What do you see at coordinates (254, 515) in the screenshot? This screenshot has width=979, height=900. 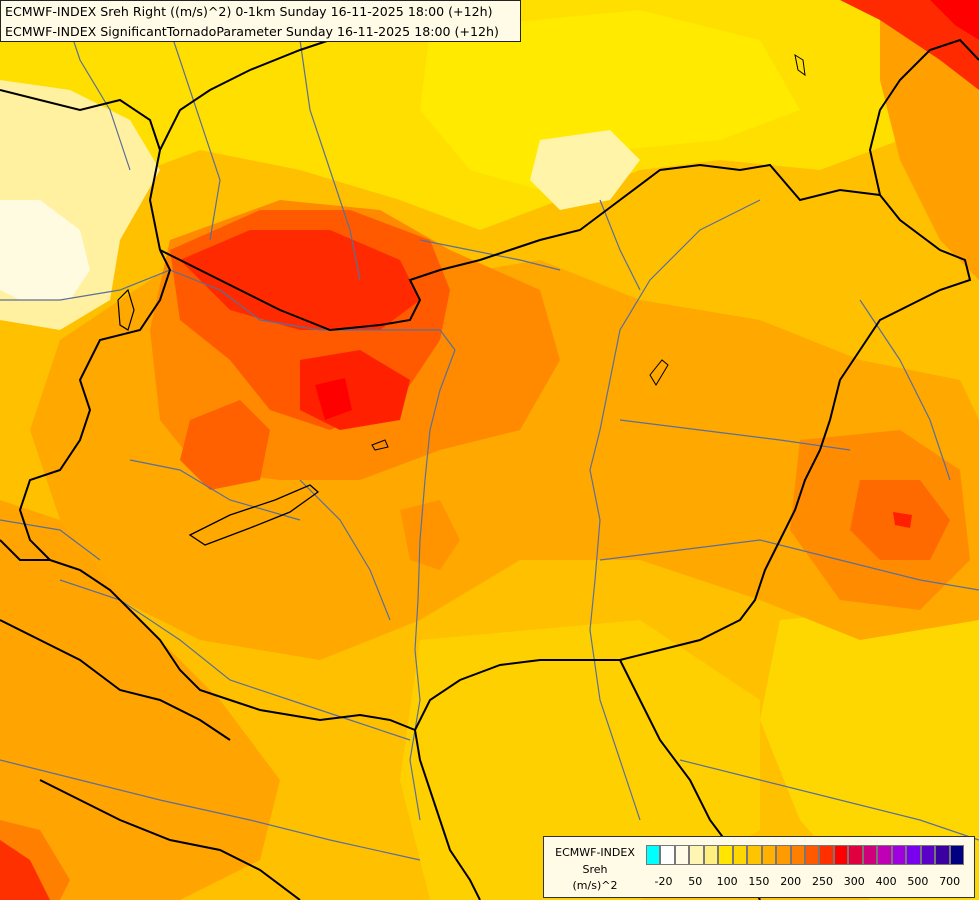 I see `lake-balaton` at bounding box center [254, 515].